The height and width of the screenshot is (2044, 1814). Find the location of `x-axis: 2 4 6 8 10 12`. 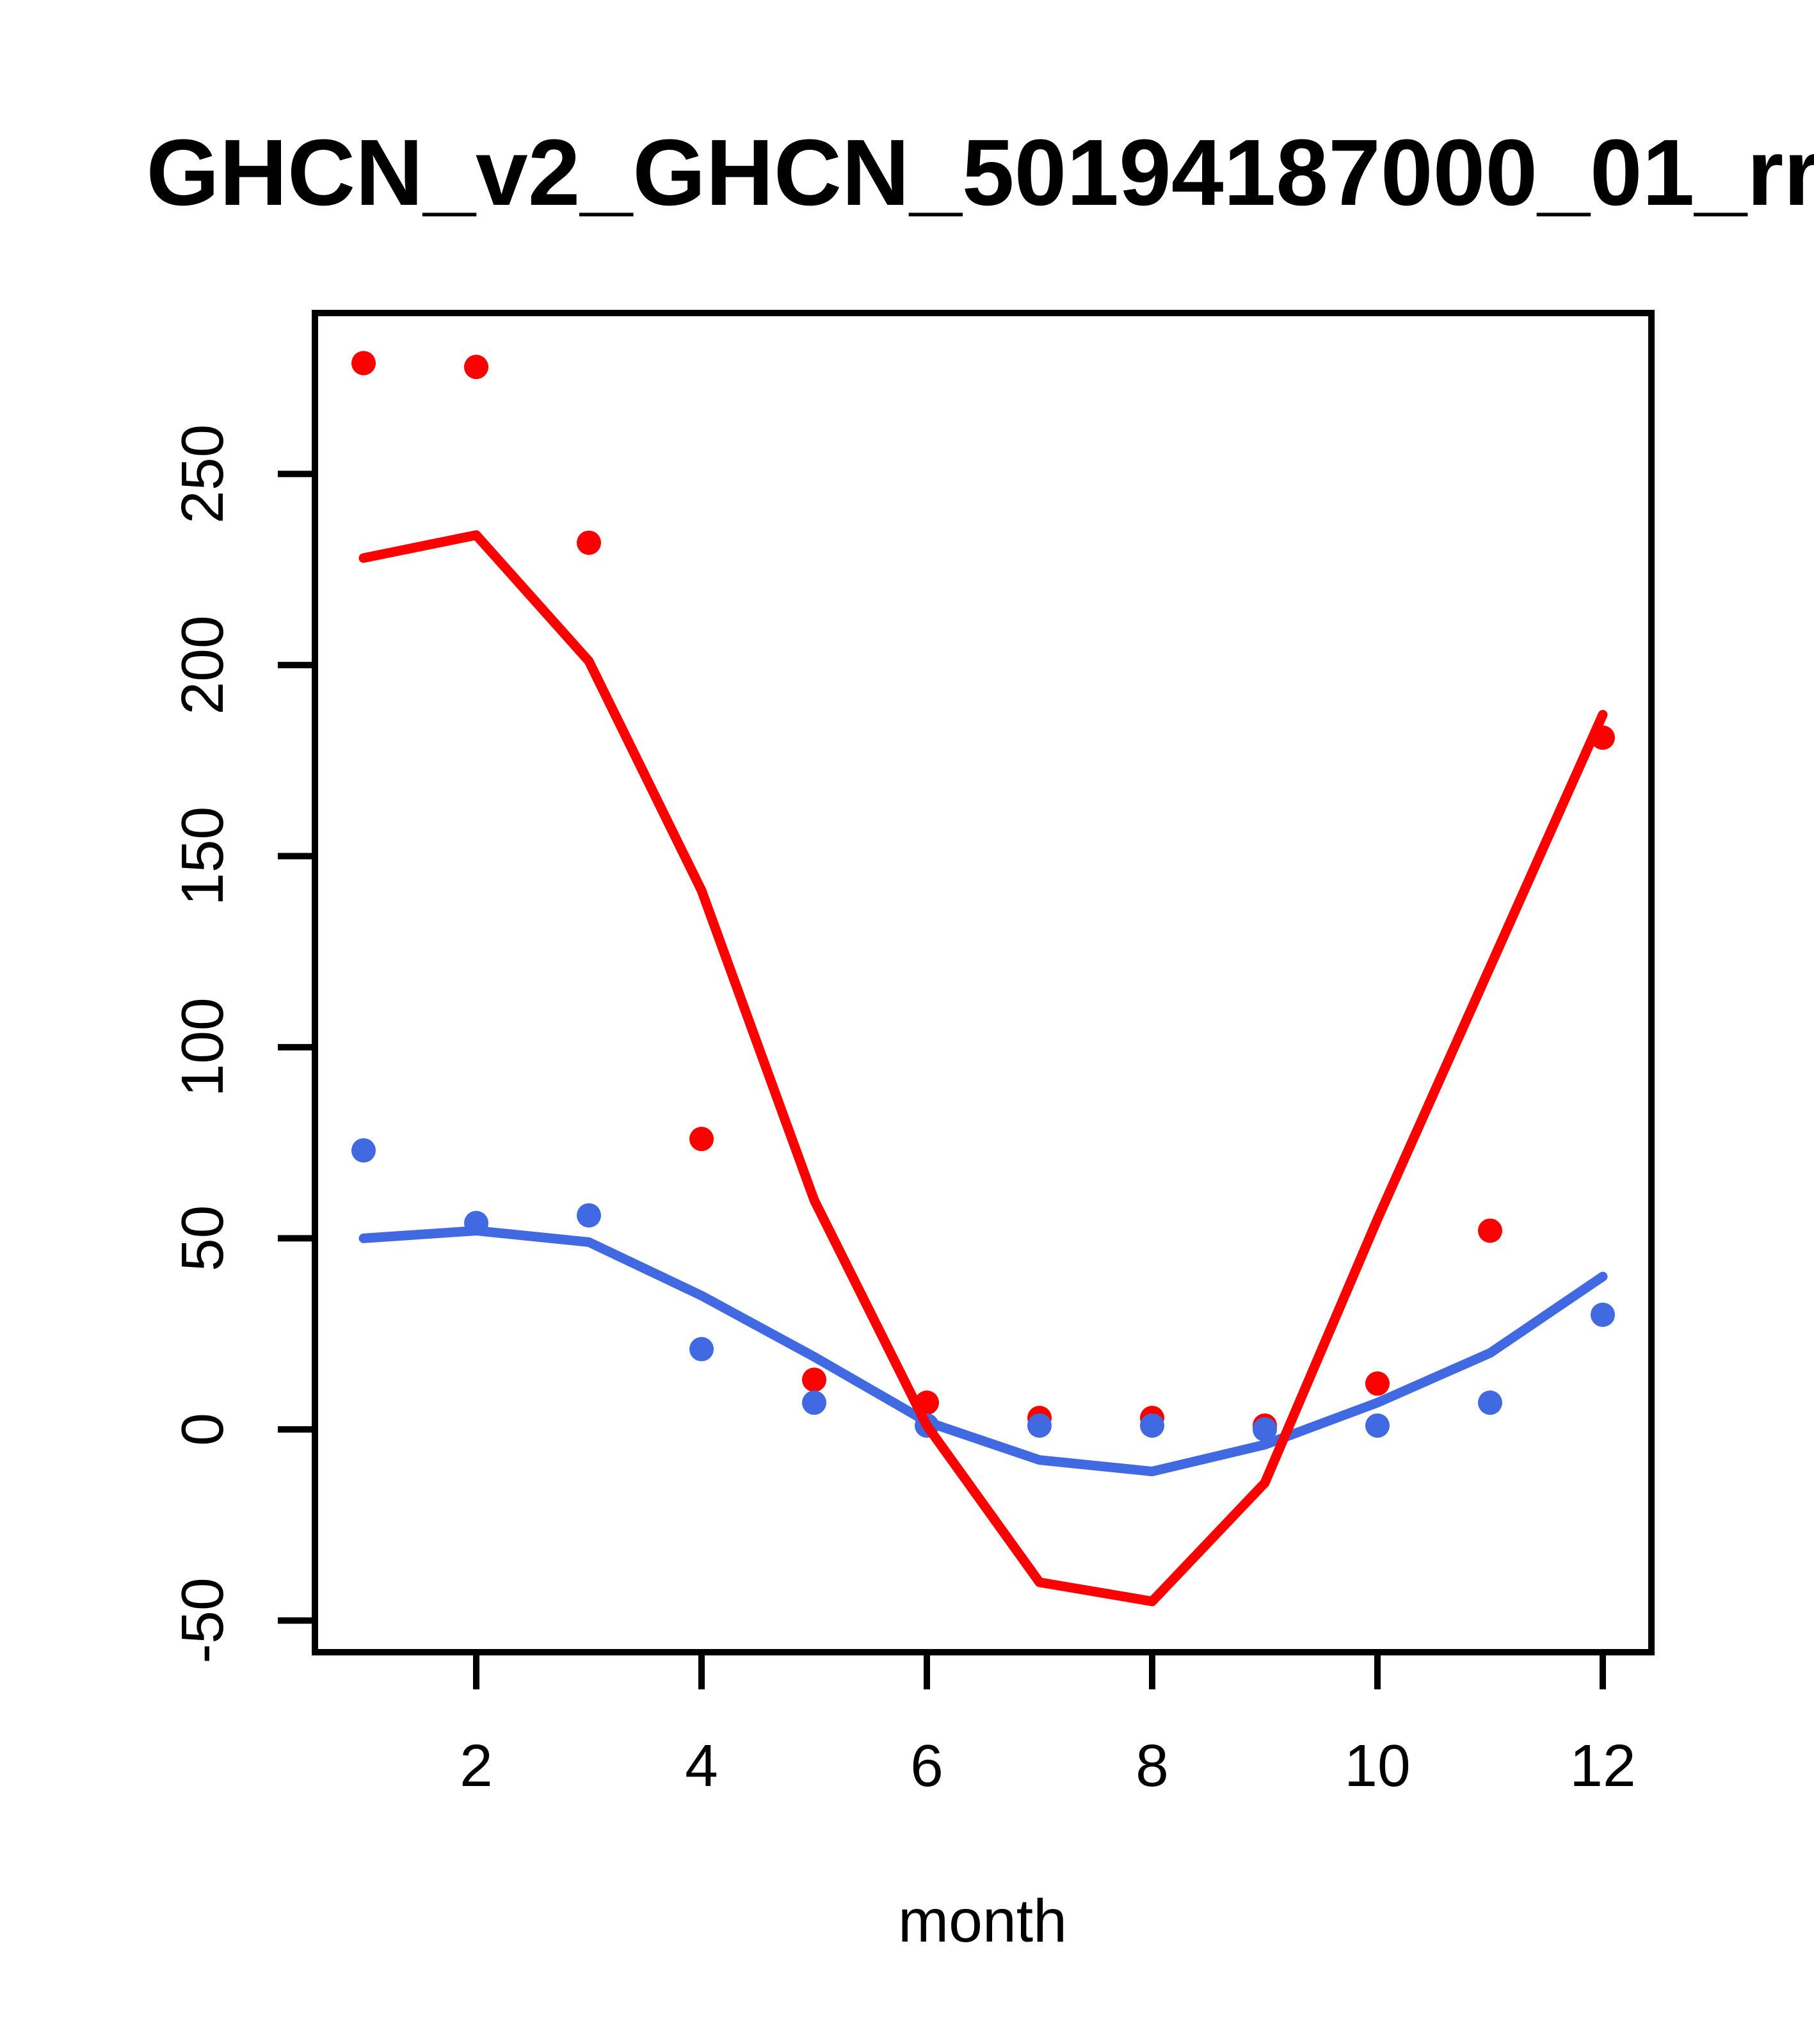

x-axis: 2 4 6 8 10 12 is located at coordinates (1048, 1725).